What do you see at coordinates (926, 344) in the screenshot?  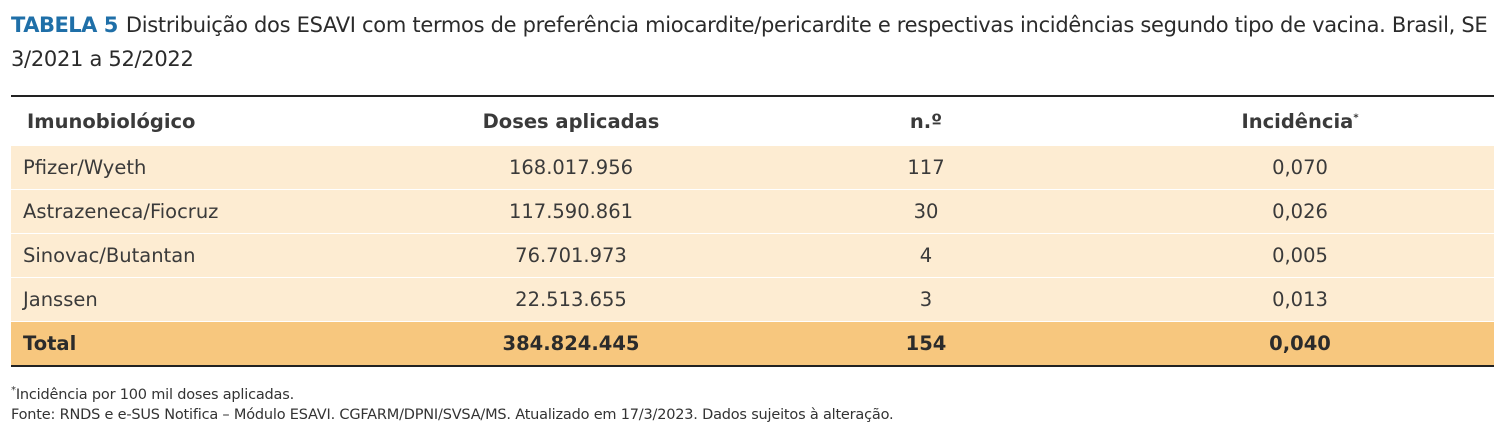 I see `total-n: 154` at bounding box center [926, 344].